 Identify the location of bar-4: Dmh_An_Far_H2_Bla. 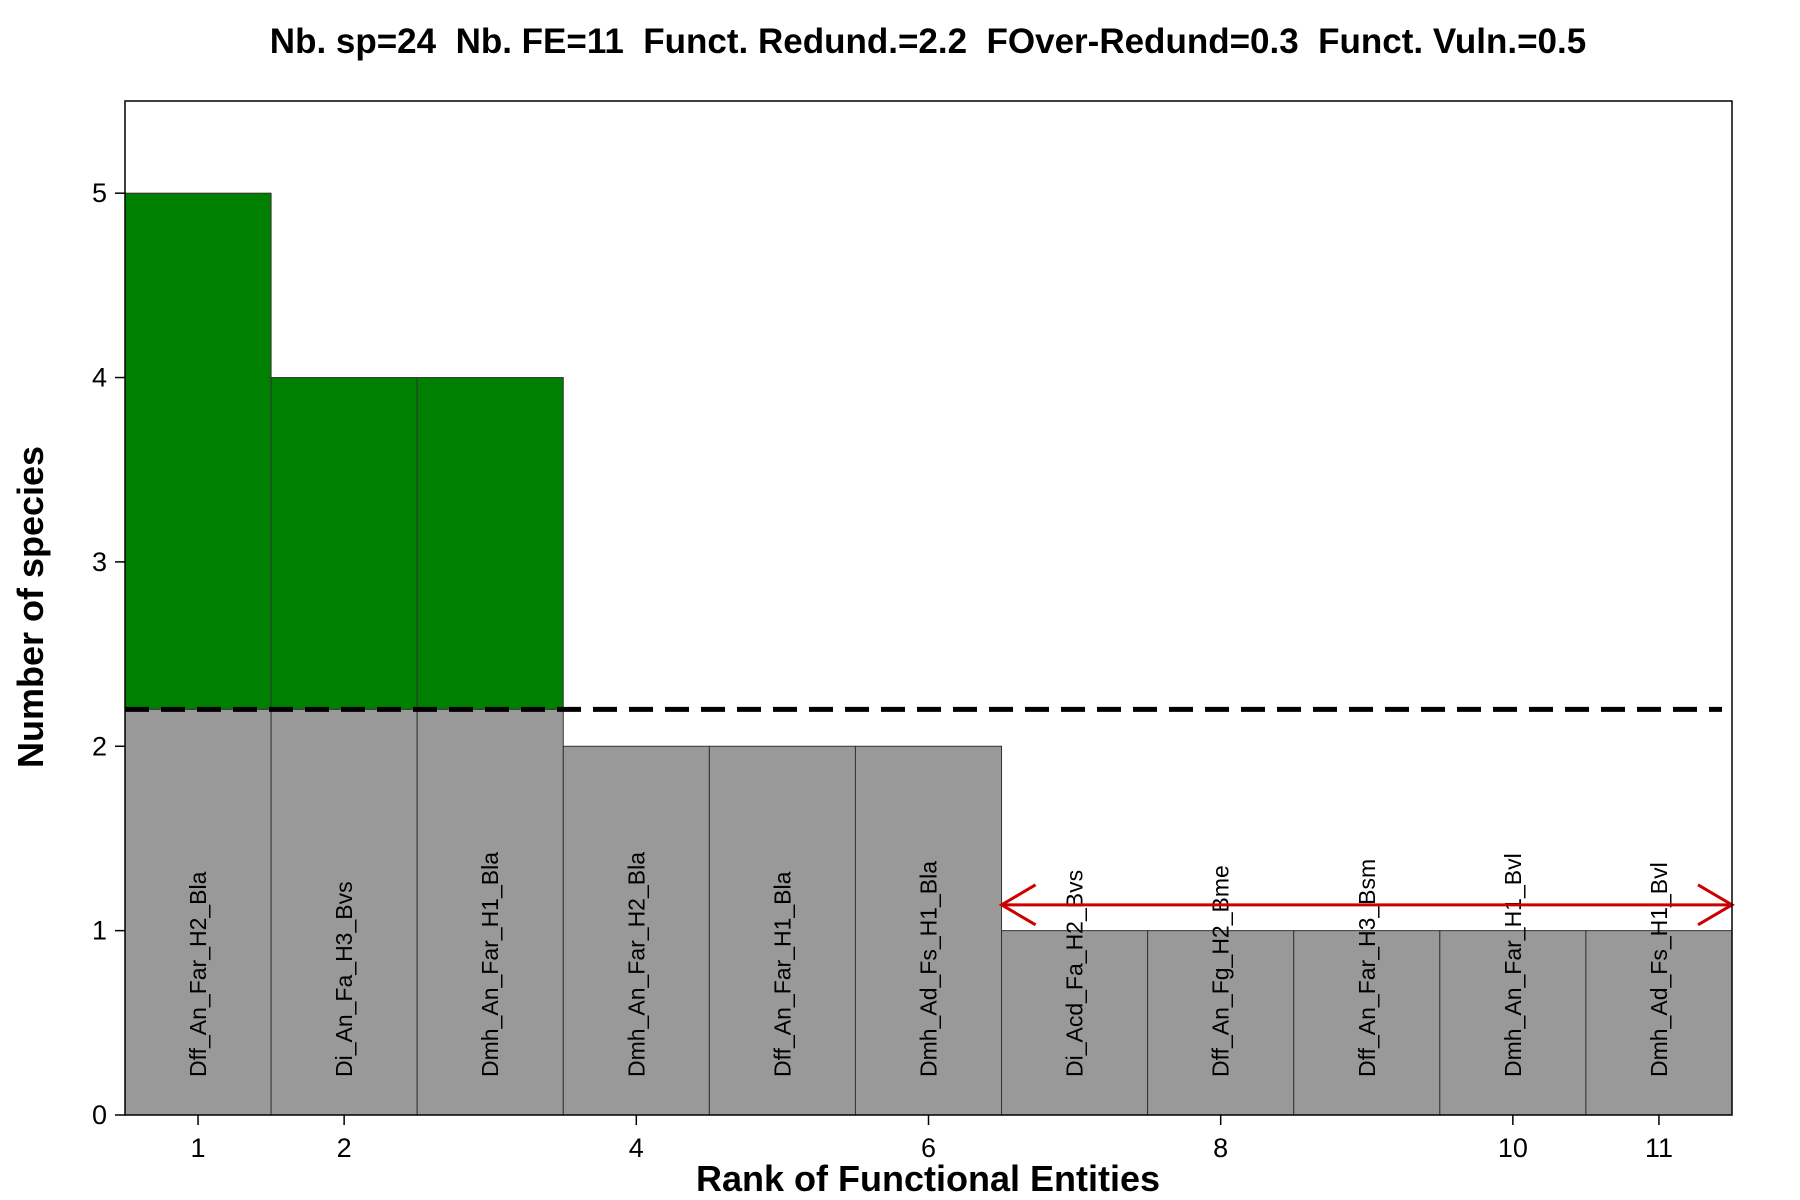
(636, 930).